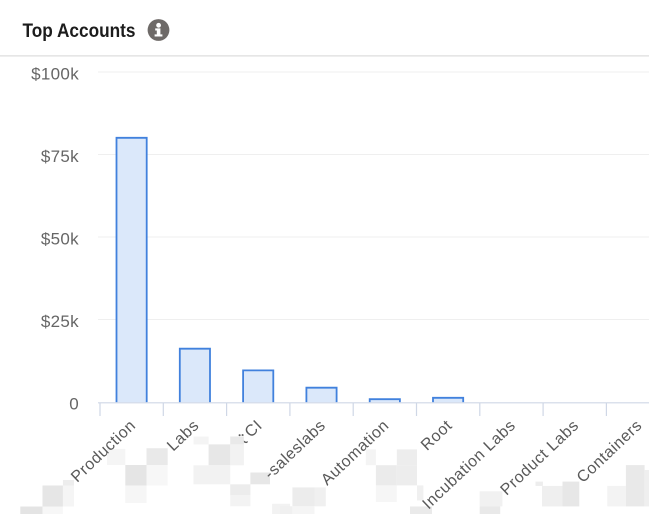  I want to click on svg-text: -saleslabs, so click(295, 450).